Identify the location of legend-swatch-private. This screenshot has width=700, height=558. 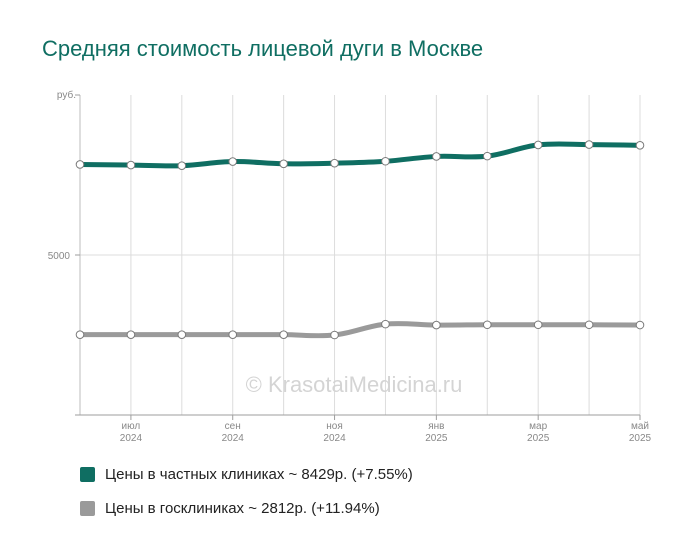
(87, 474).